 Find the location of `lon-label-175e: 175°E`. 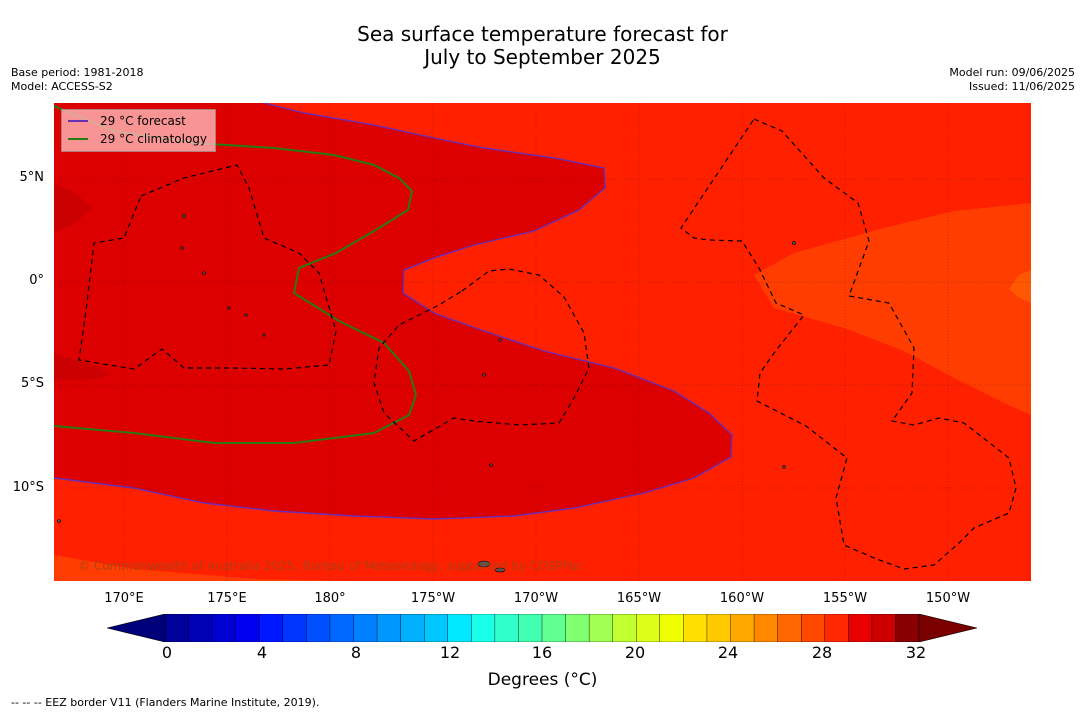

lon-label-175e: 175°E is located at coordinates (227, 598).